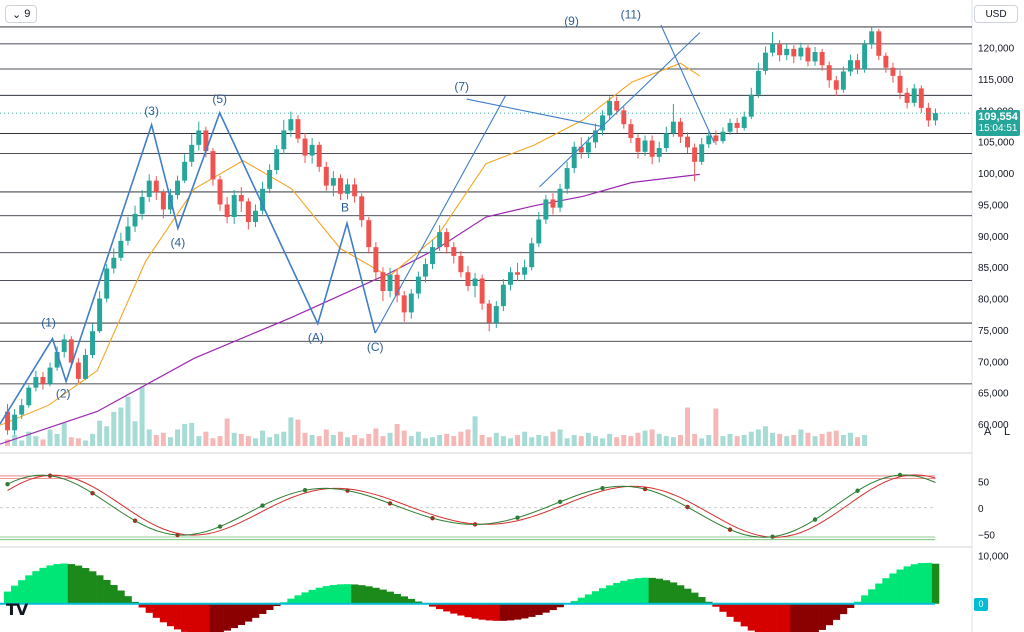 This screenshot has height=632, width=1024. What do you see at coordinates (988, 432) in the screenshot?
I see `auto-scale-button: A` at bounding box center [988, 432].